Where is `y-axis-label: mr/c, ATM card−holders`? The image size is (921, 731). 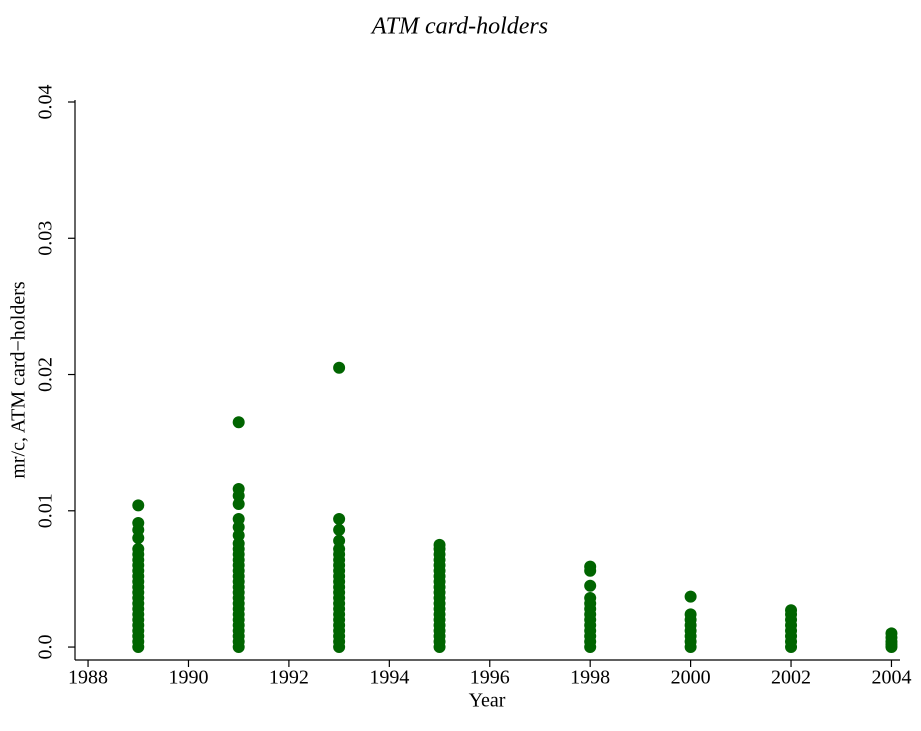
y-axis-label: mr/c, ATM card−holders is located at coordinates (19, 380).